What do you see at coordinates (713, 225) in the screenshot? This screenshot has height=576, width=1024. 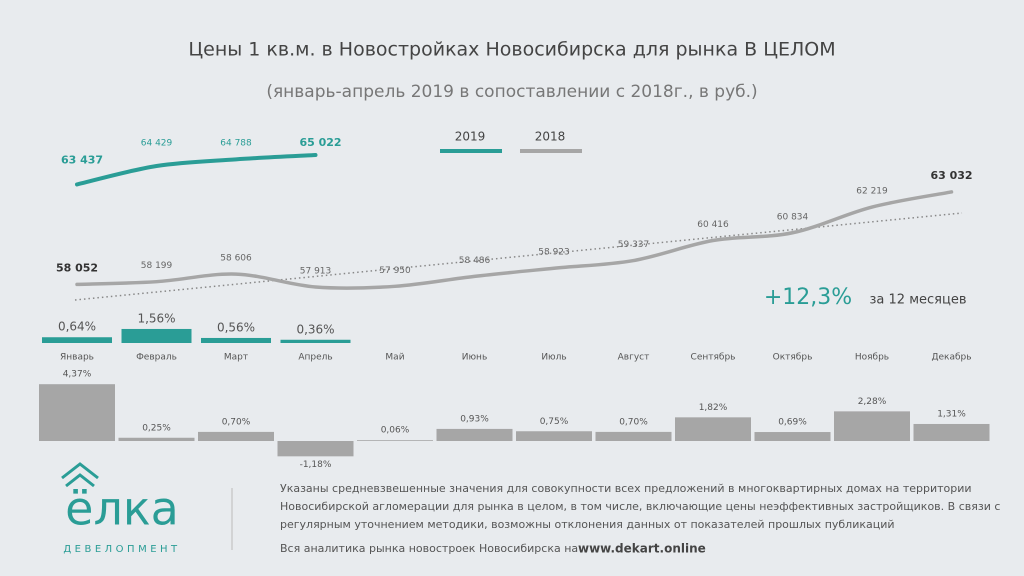 I see `value-label: 60 416` at bounding box center [713, 225].